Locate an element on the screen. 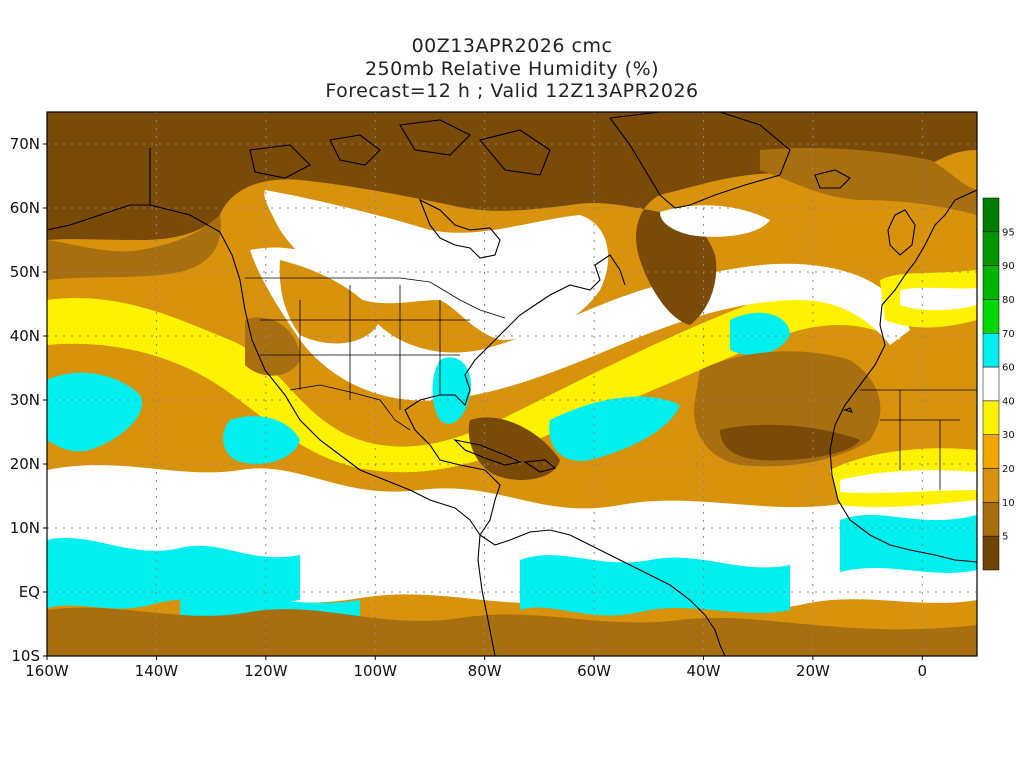 The image size is (1024, 768). field-cyan-tropics-central is located at coordinates (655, 585).